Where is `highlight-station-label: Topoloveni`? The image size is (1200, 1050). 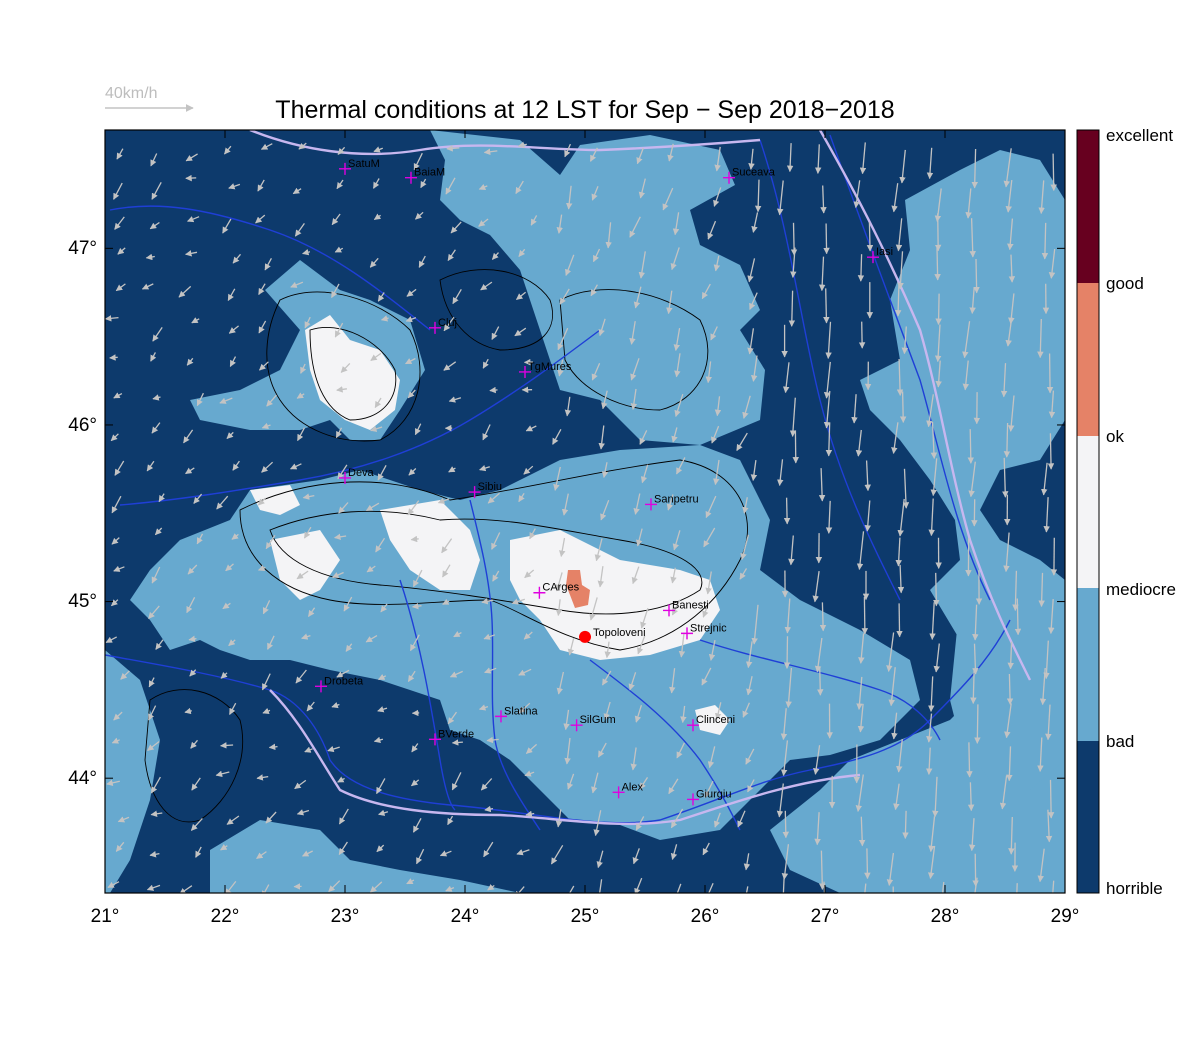 highlight-station-label: Topoloveni is located at coordinates (619, 633).